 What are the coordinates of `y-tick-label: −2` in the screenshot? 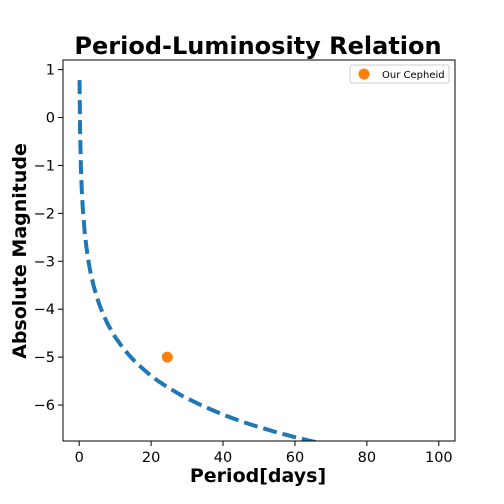 It's located at (44, 214).